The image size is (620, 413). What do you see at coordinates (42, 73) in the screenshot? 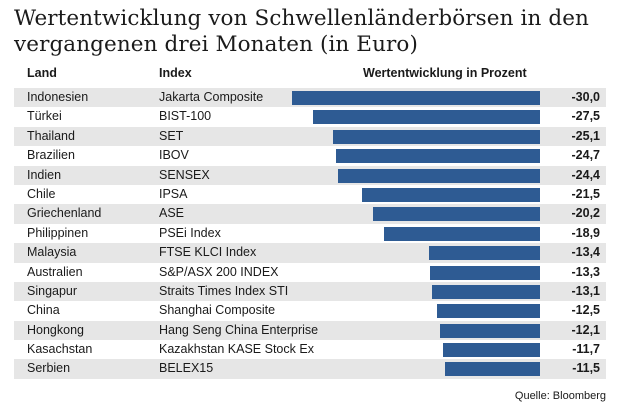
I see `header-land: Land` at bounding box center [42, 73].